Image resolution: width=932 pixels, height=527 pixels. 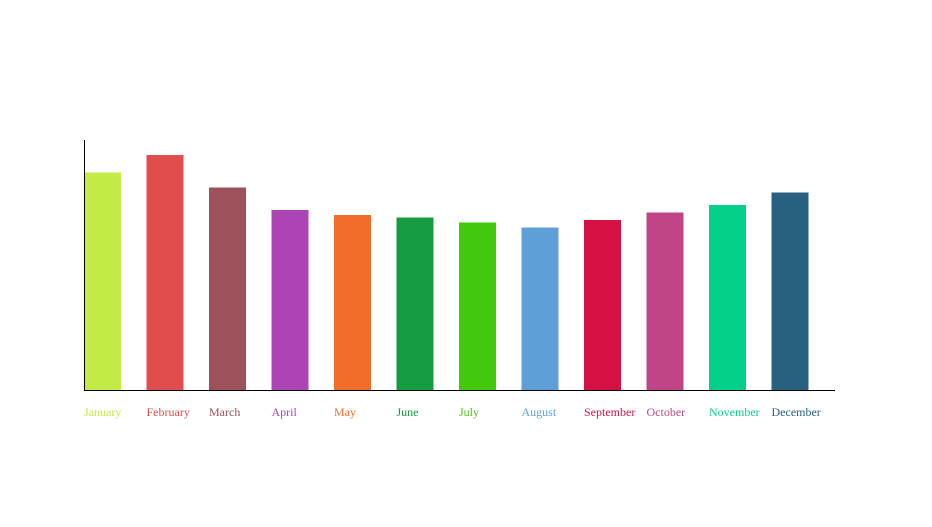 What do you see at coordinates (665, 301) in the screenshot?
I see `bar-october` at bounding box center [665, 301].